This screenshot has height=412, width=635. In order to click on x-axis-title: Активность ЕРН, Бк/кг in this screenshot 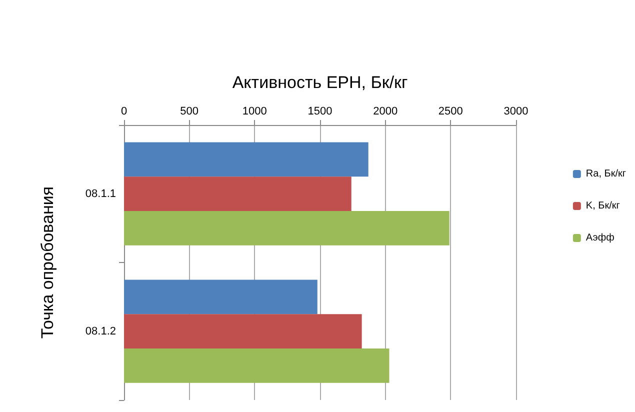, I will do `click(320, 82)`.